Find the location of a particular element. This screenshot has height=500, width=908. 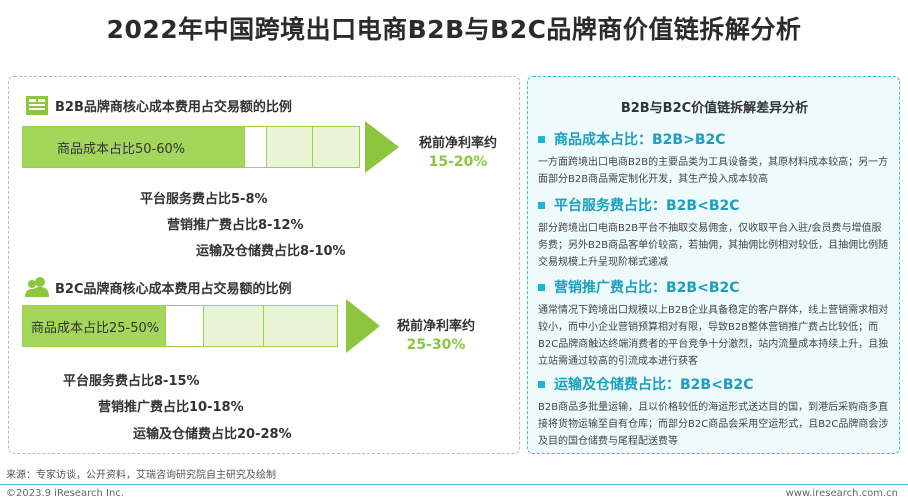

b2c-logistics-fee-segment is located at coordinates (300, 326).